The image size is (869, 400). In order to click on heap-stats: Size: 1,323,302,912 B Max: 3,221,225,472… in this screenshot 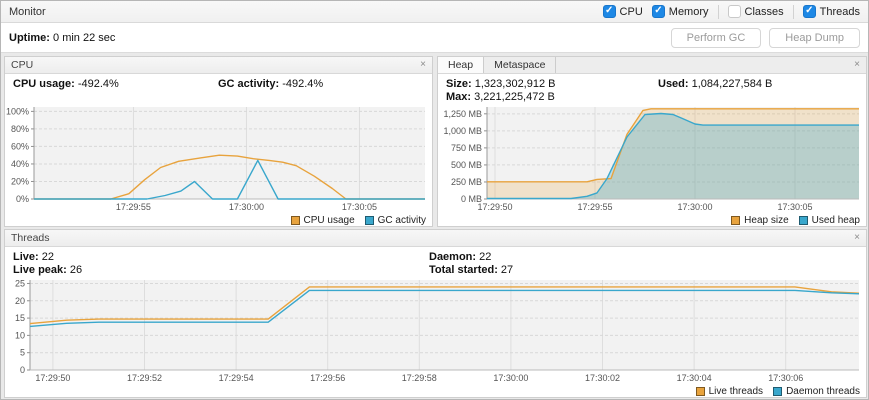, I will do `click(652, 89)`.